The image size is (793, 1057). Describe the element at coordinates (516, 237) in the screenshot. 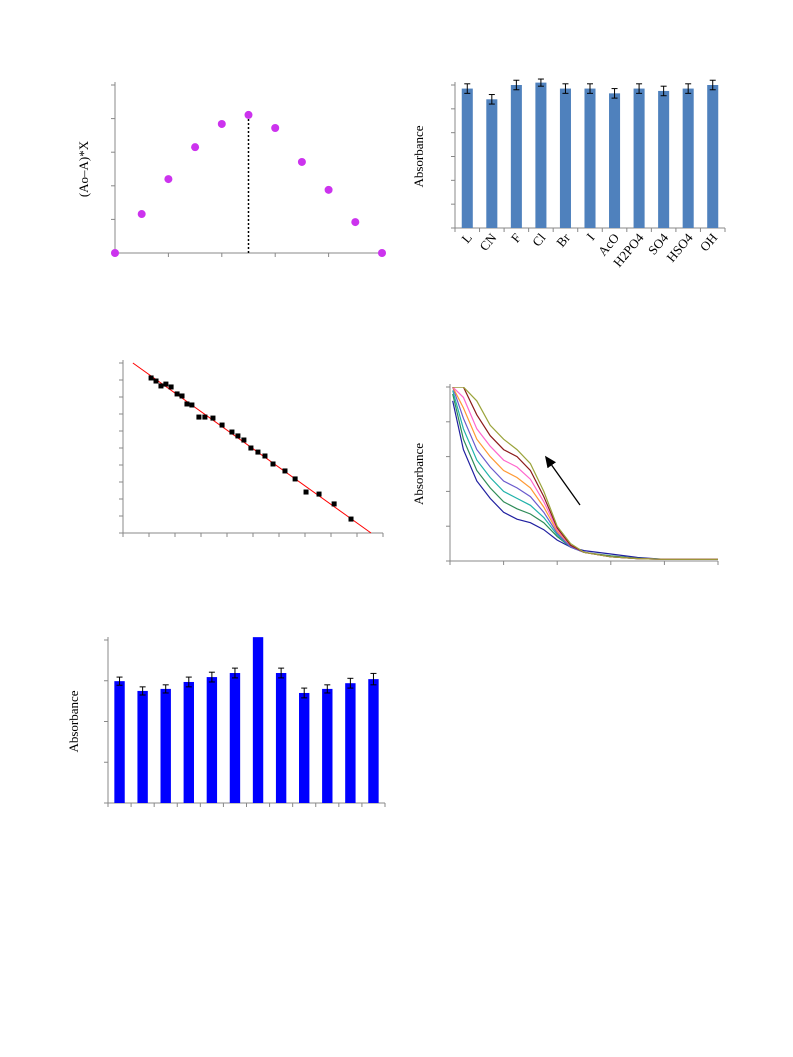

I see `x-tick-label: F` at that location.